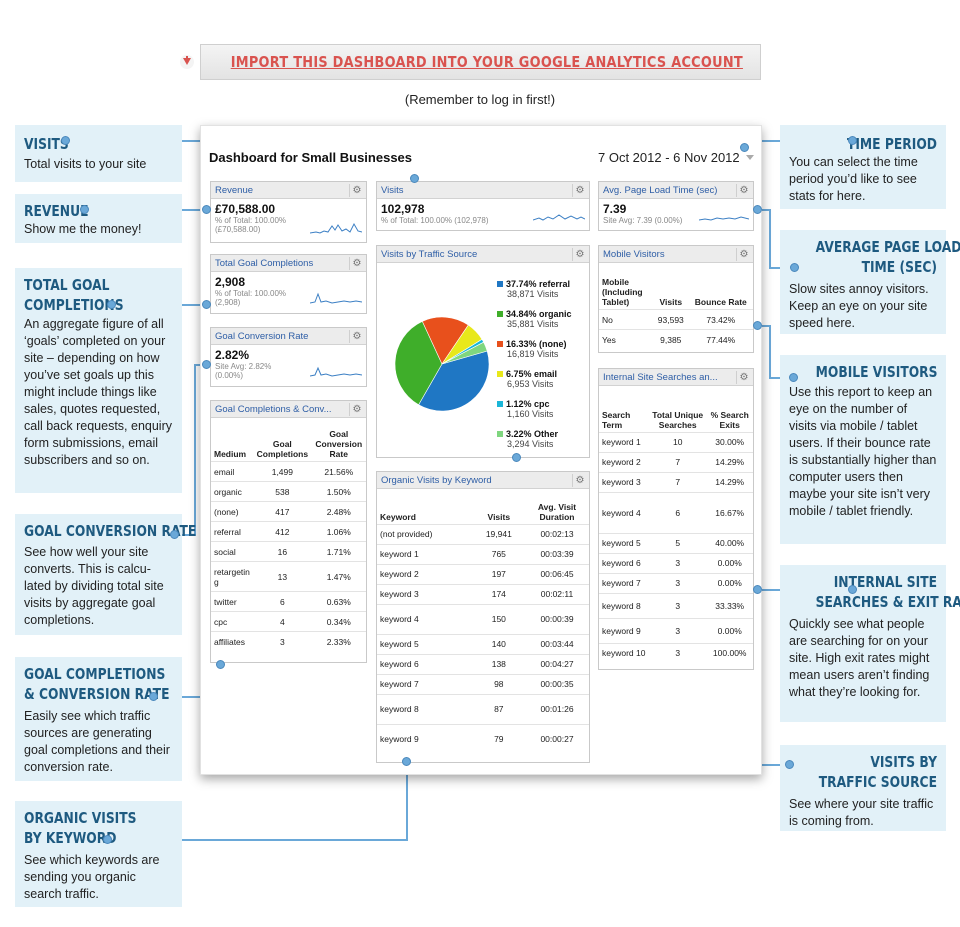 This screenshot has height=927, width=960. Describe the element at coordinates (676, 630) in the screenshot. I see `search-table-row: keyword 9 3 0.00%` at that location.